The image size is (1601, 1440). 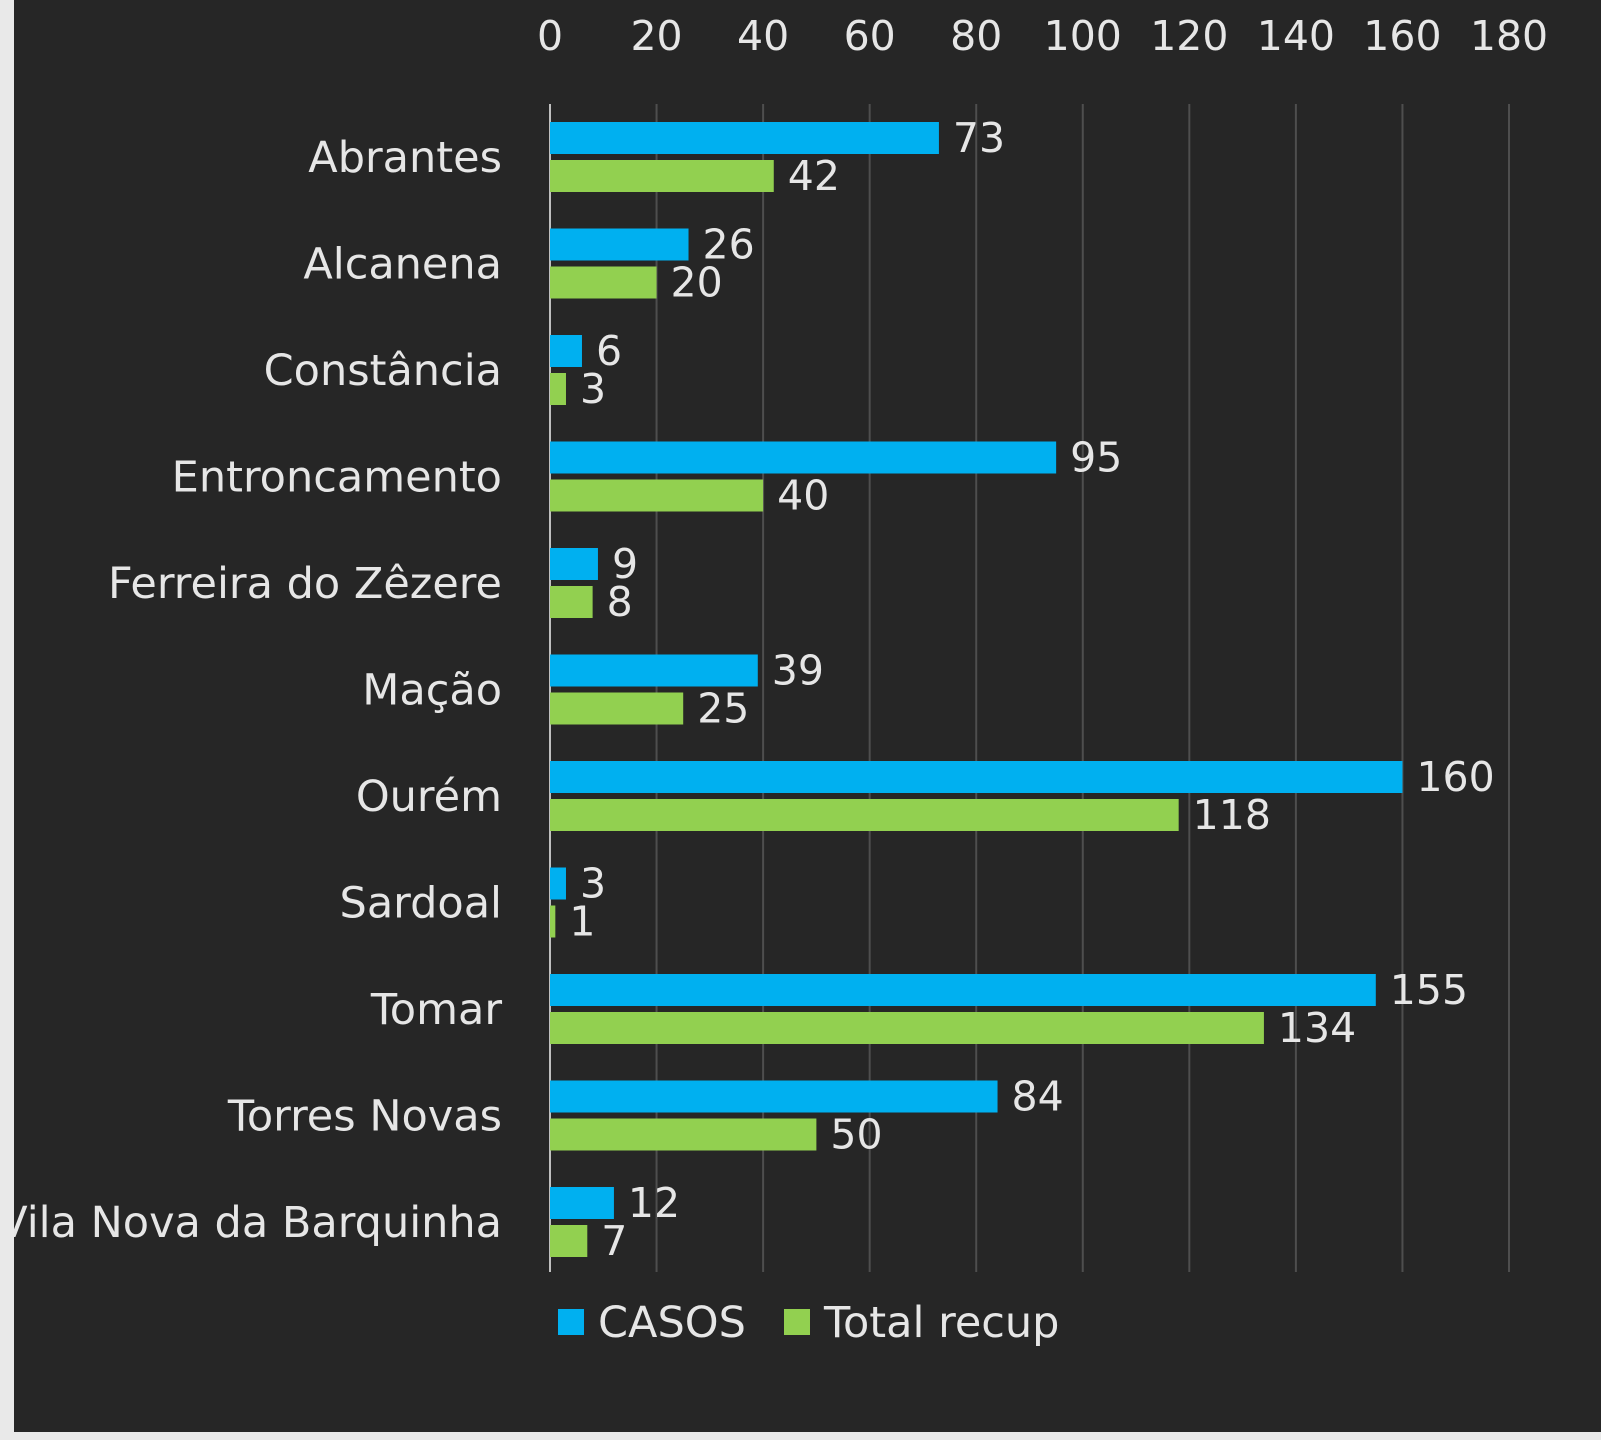 I want to click on category-label: Torres Novas, so click(x=364, y=1117).